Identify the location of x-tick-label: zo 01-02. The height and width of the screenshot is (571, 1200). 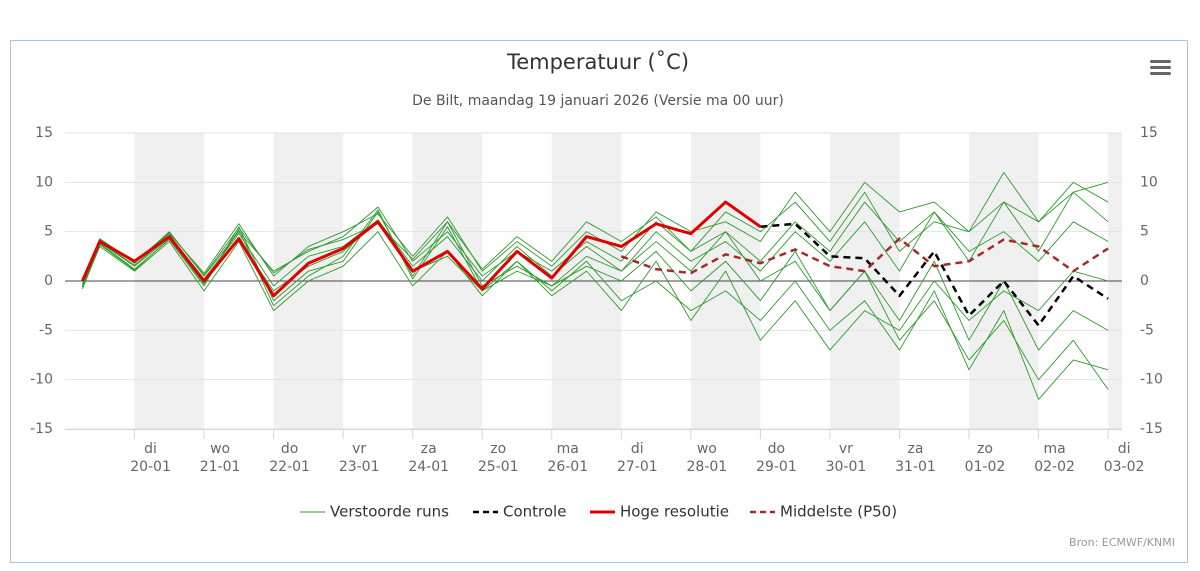
(985, 458).